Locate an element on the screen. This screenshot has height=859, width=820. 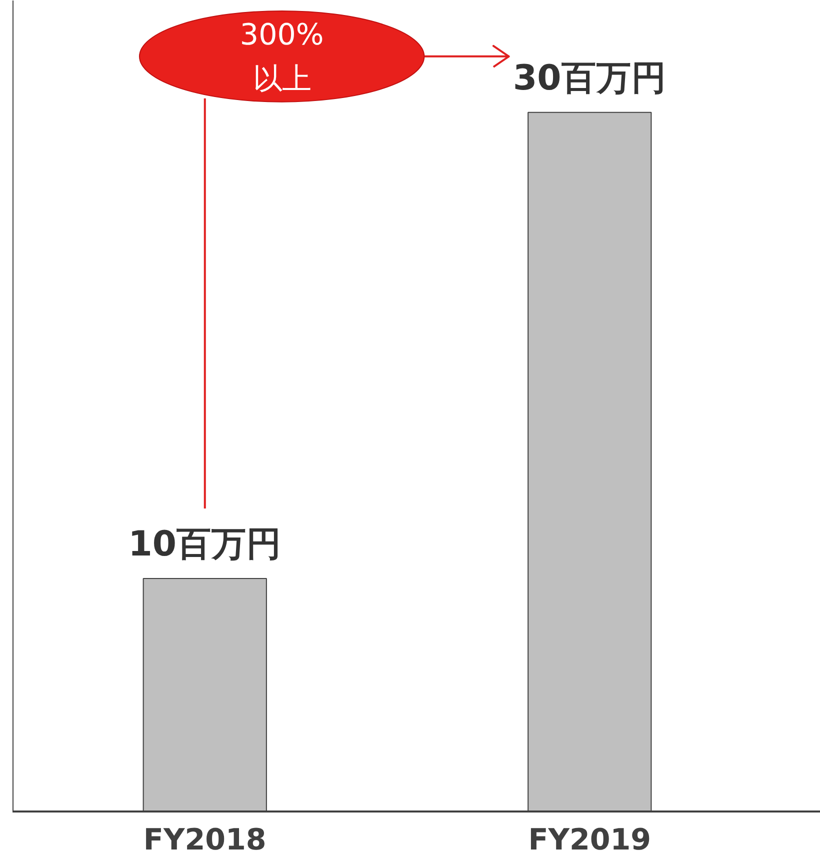
x-tick-label: FY2019 is located at coordinates (590, 839).